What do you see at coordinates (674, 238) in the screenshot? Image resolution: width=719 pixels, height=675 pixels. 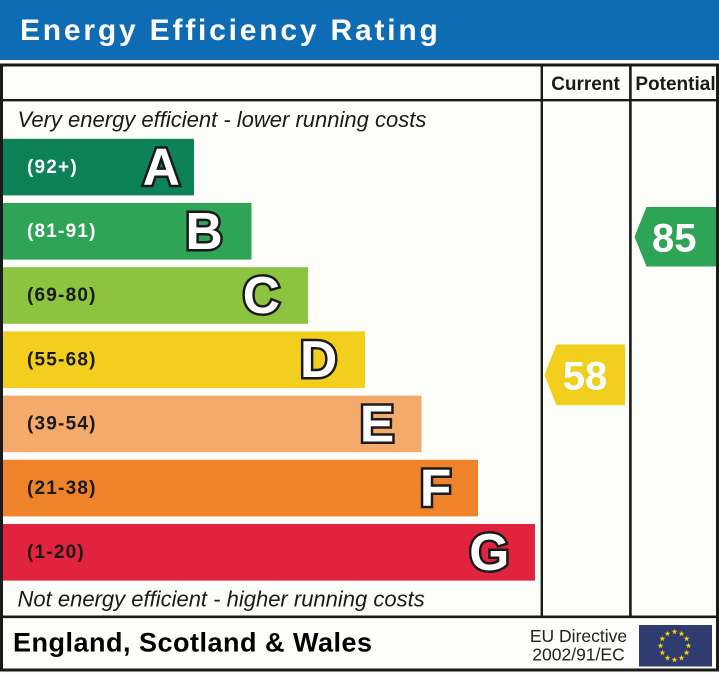 I see `svg-text: 85` at bounding box center [674, 238].